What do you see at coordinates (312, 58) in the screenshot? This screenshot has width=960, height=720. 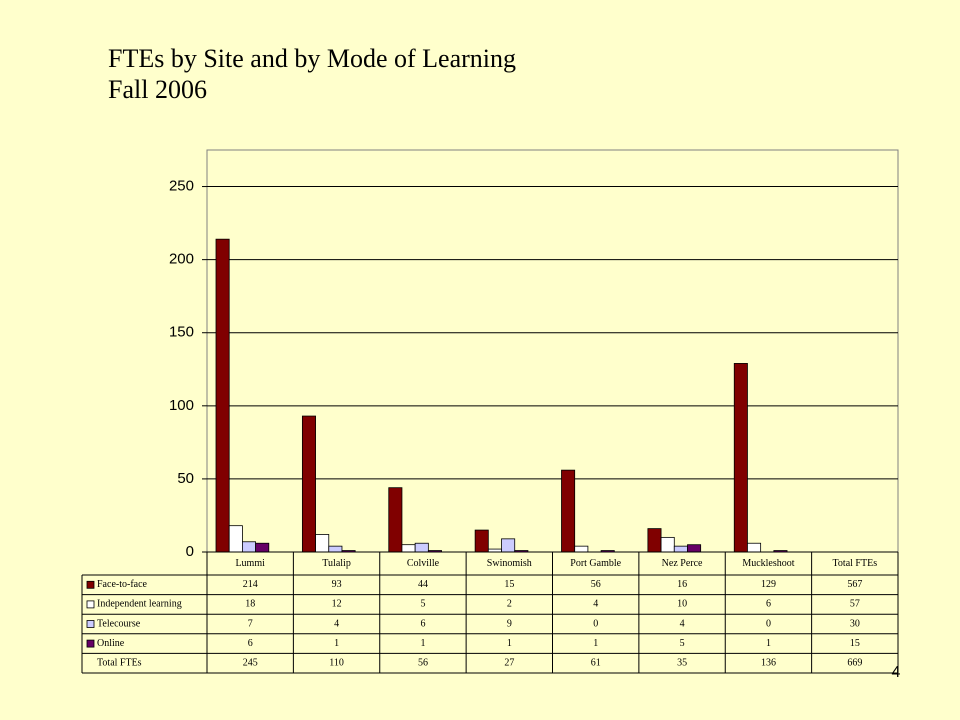 I see `chart-title: FTEs by Site and by Mode of Learning` at bounding box center [312, 58].